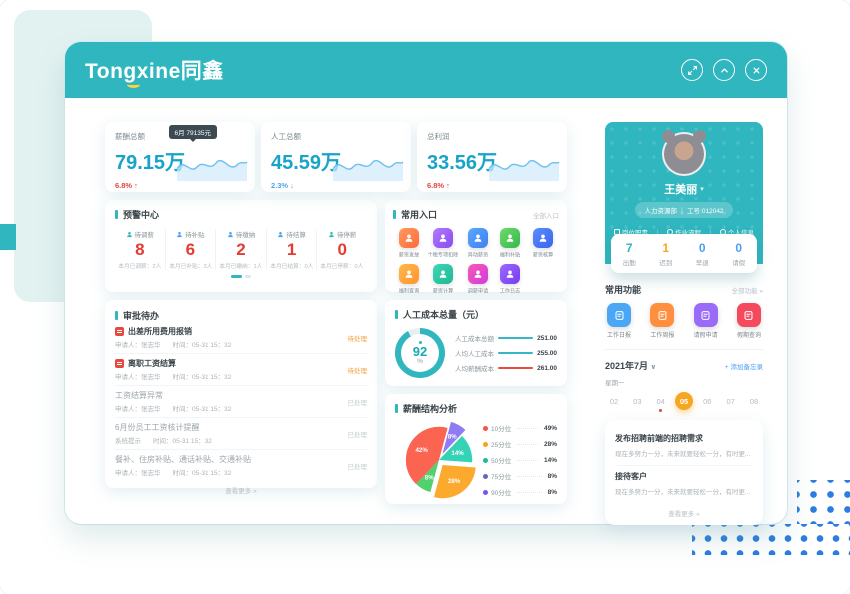 The width and height of the screenshot is (850, 594). Describe the element at coordinates (501, 477) in the screenshot. I see `pie-legend-label: 75分位` at that location.